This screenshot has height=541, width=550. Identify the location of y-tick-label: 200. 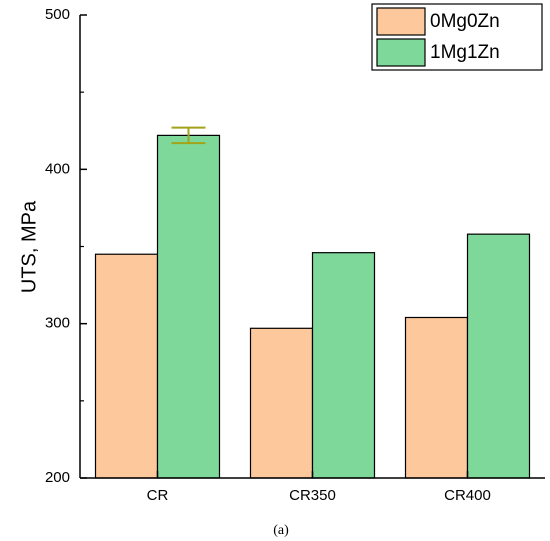
(57, 477).